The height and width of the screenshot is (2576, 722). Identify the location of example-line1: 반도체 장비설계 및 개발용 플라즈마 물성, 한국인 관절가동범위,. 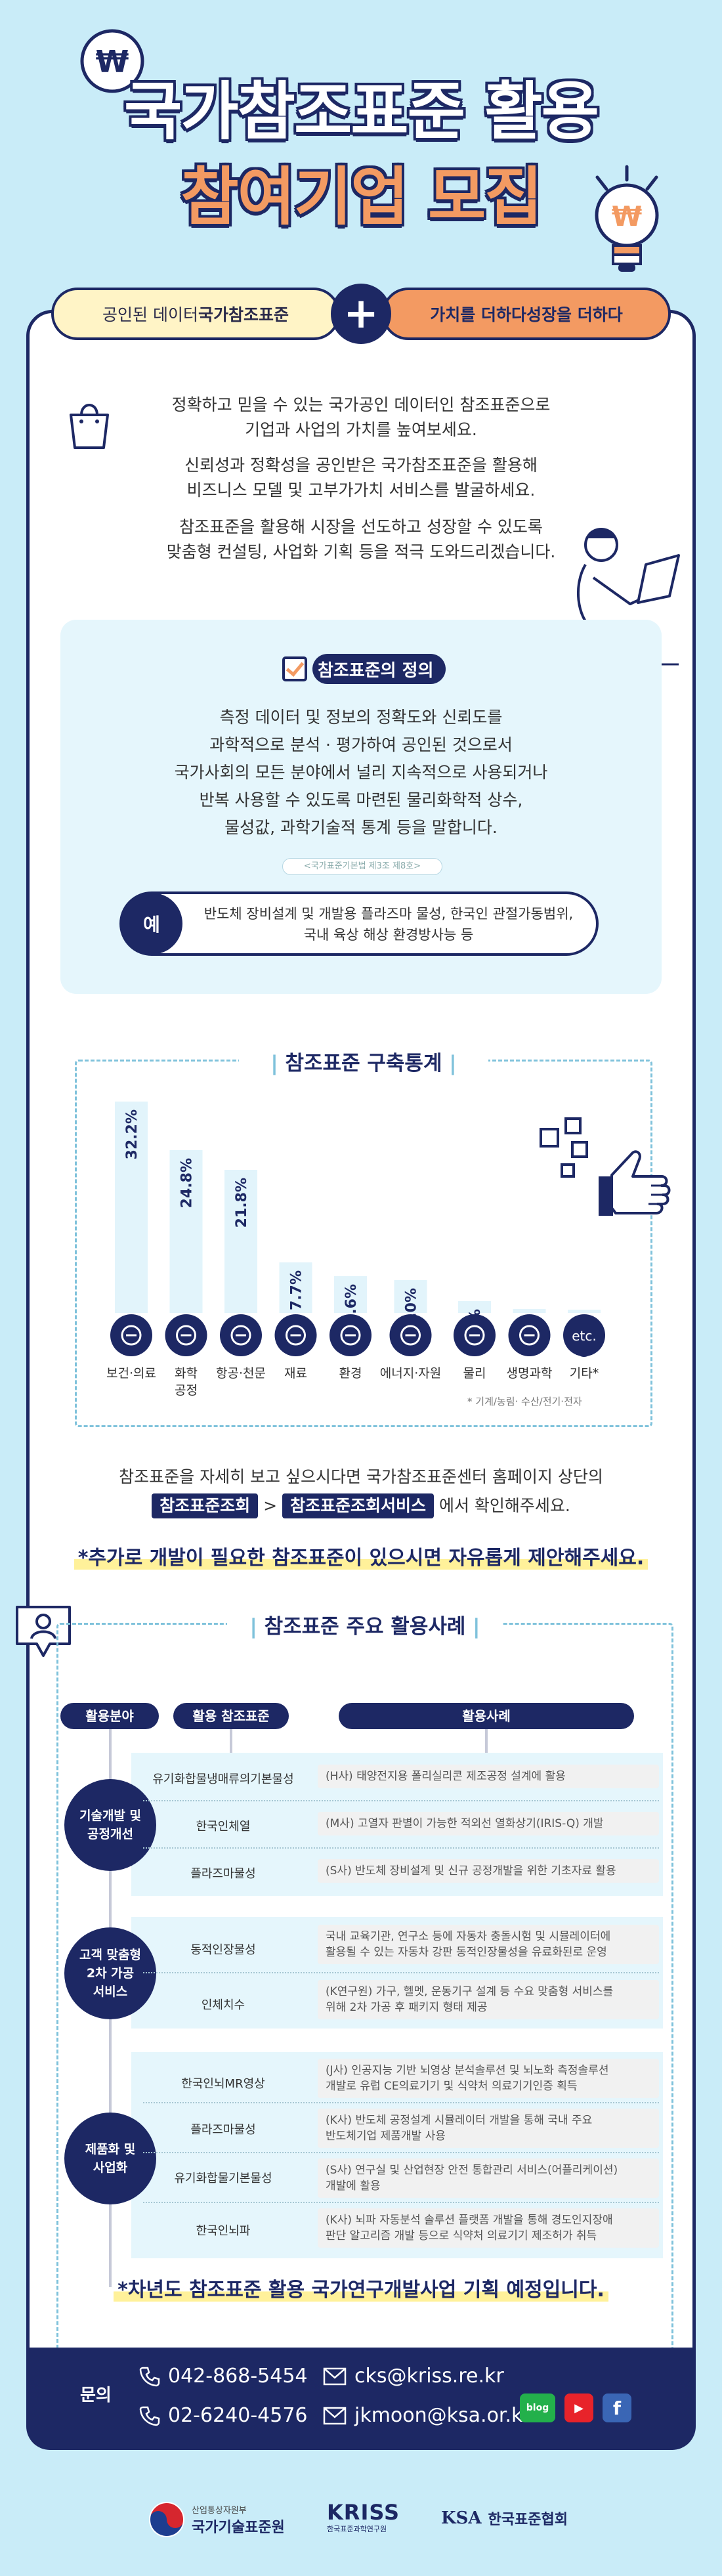
(389, 914).